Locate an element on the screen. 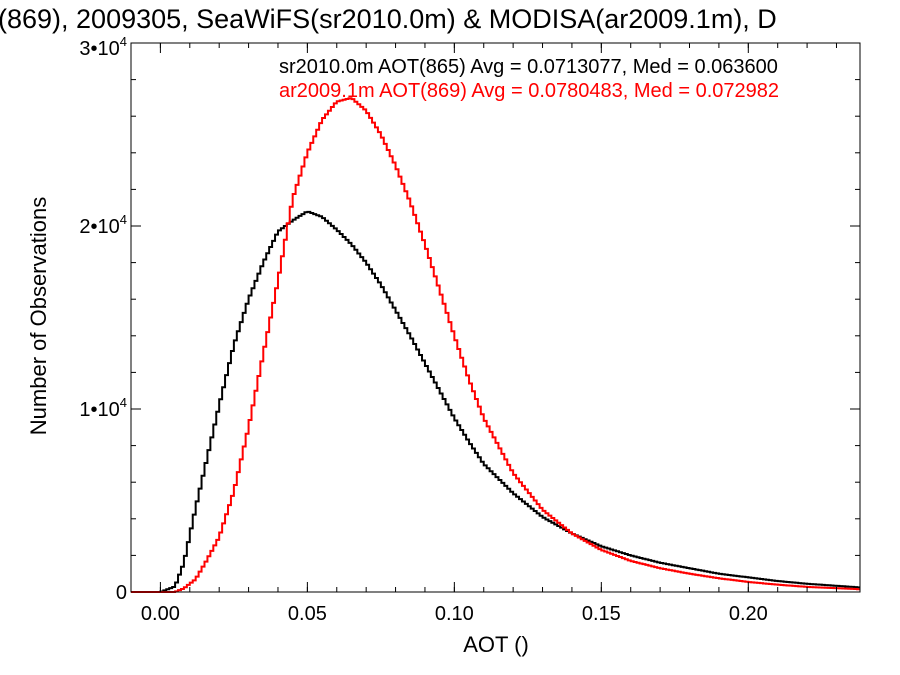  x-tick-label: 0.20 is located at coordinates (748, 614).